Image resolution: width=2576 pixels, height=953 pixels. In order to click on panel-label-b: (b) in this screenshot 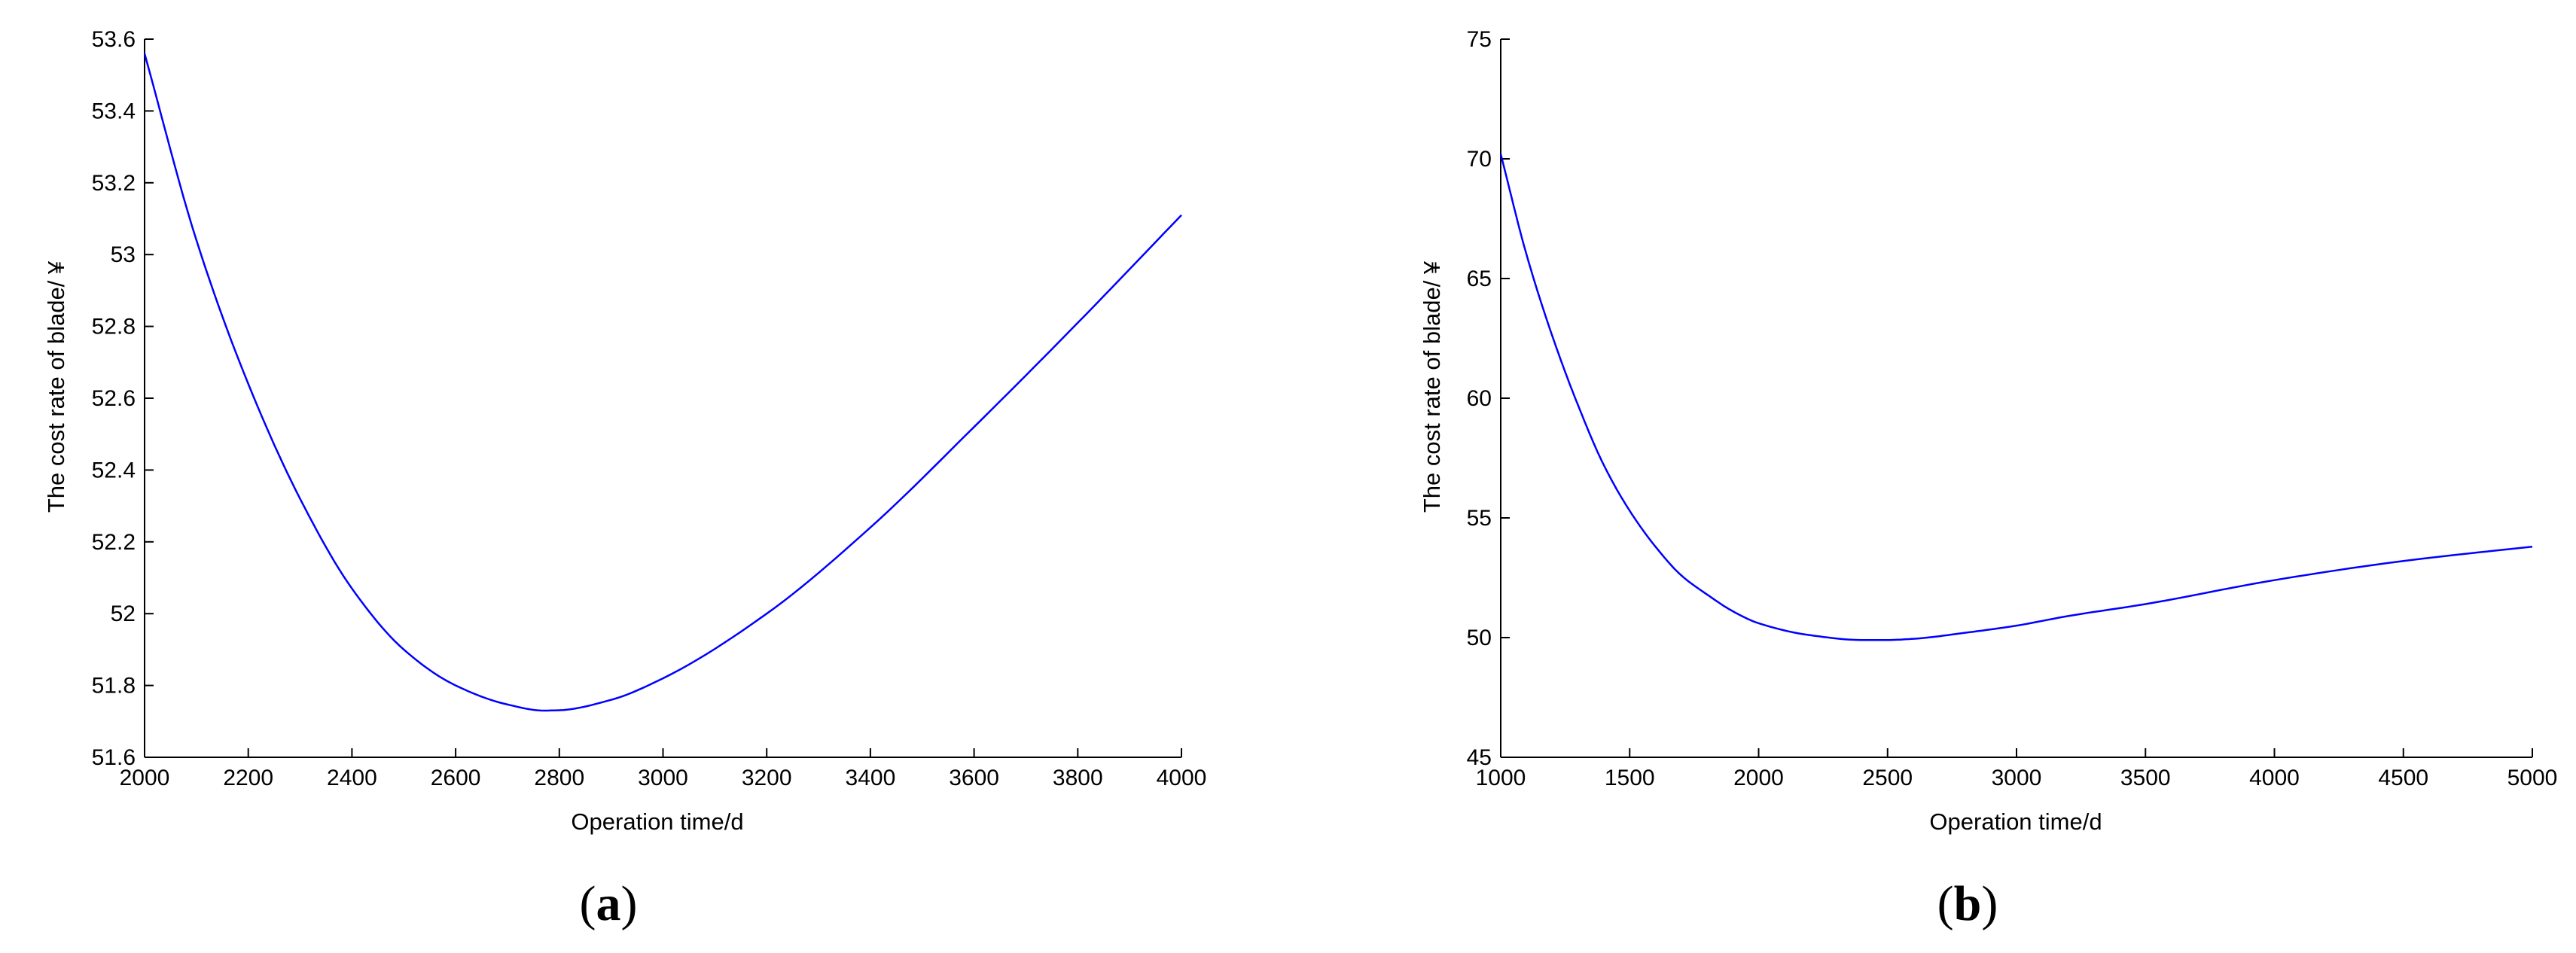, I will do `click(1967, 903)`.